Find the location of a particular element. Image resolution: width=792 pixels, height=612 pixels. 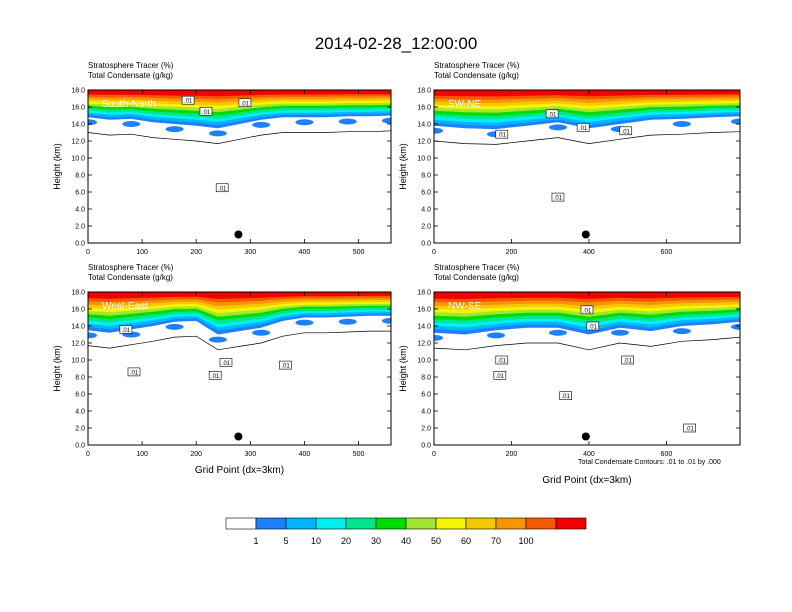

y-tick-label: 14.0 is located at coordinates (424, 327).